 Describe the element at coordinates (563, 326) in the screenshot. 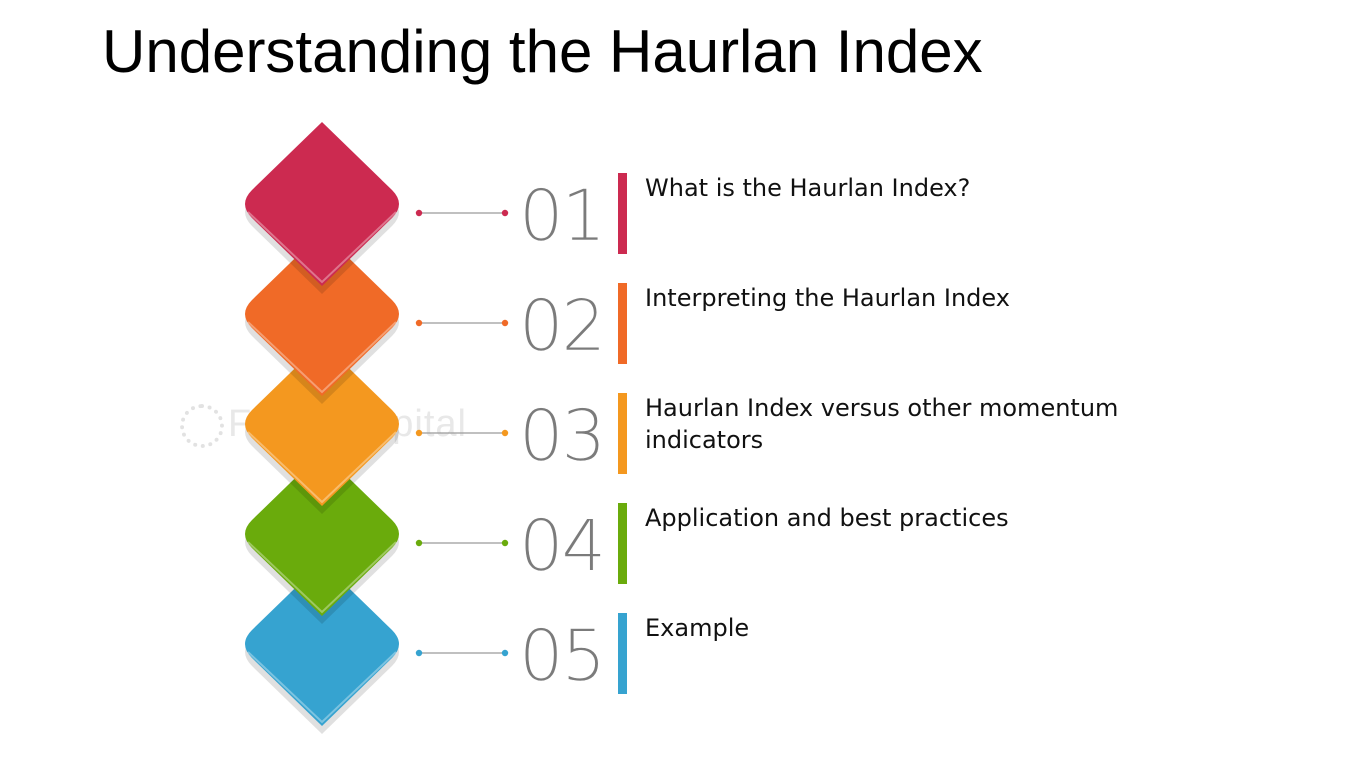

I see `step-number: 02` at that location.